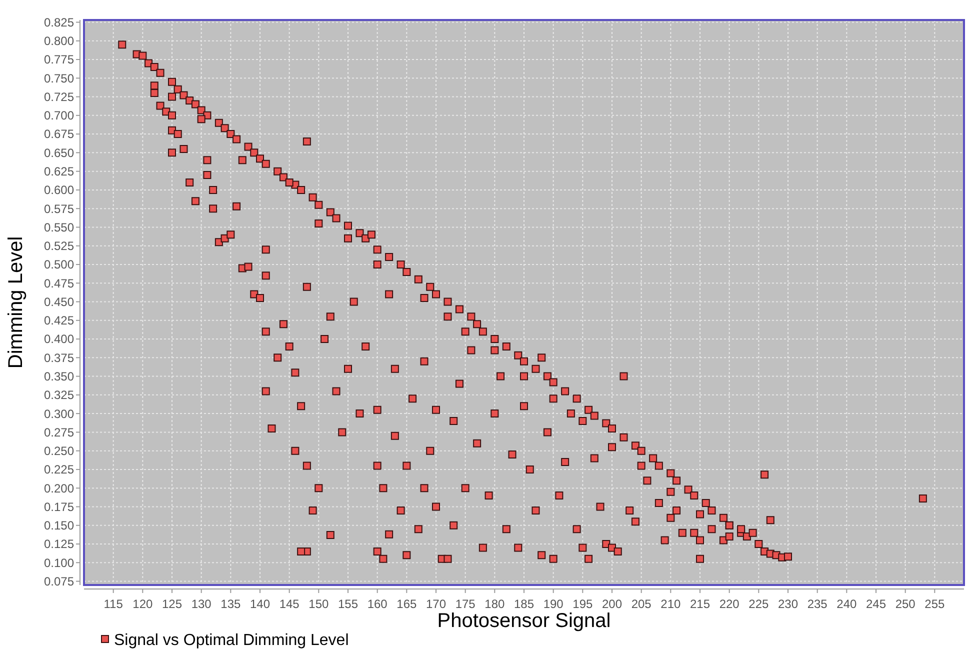  What do you see at coordinates (59, 59) in the screenshot?
I see `y-tick-label: 0.775` at bounding box center [59, 59].